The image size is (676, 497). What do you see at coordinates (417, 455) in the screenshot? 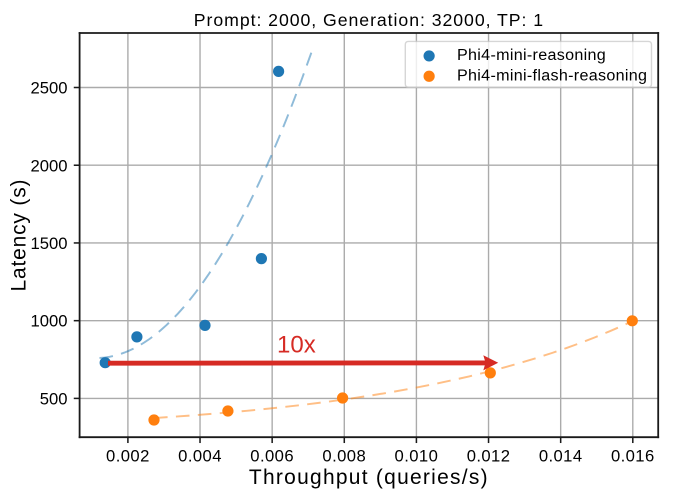
I see `svg-text: 0.010` at bounding box center [417, 455].